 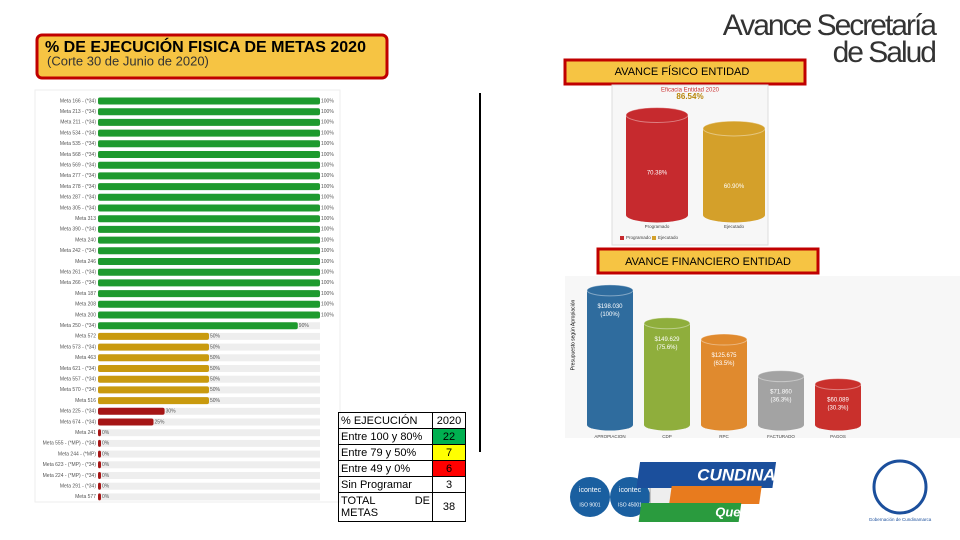 I want to click on value-label: $60.089, so click(x=838, y=401).